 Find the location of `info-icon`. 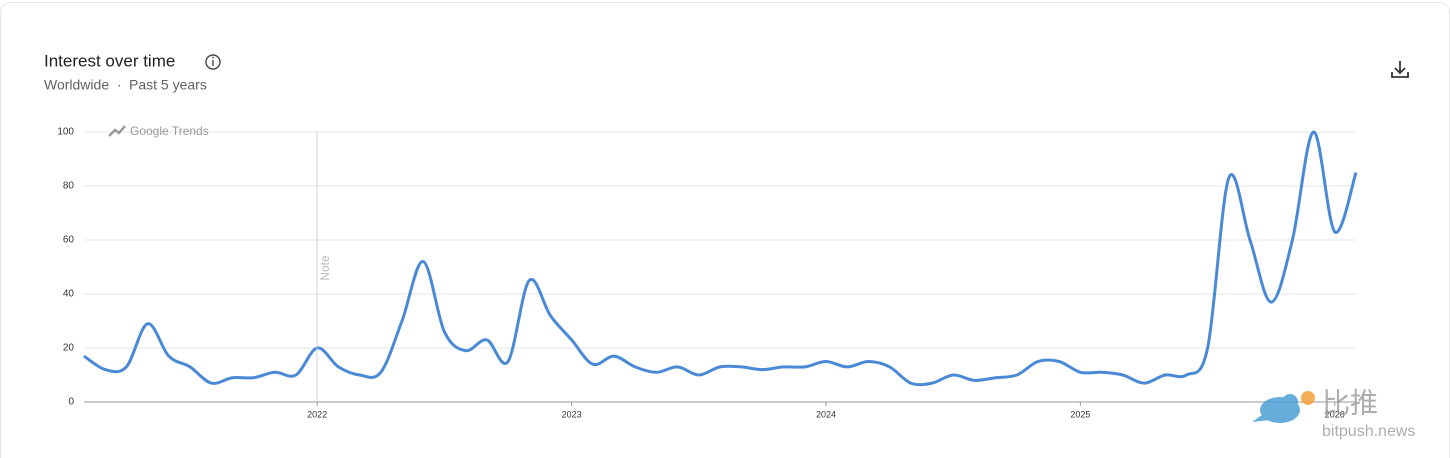

info-icon is located at coordinates (213, 62).